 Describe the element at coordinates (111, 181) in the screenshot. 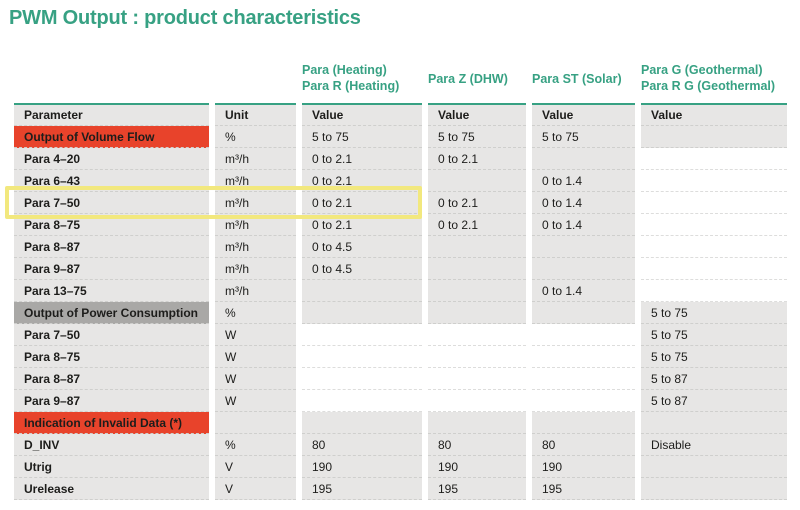

I see `parameter-cell: Para 6–43` at that location.